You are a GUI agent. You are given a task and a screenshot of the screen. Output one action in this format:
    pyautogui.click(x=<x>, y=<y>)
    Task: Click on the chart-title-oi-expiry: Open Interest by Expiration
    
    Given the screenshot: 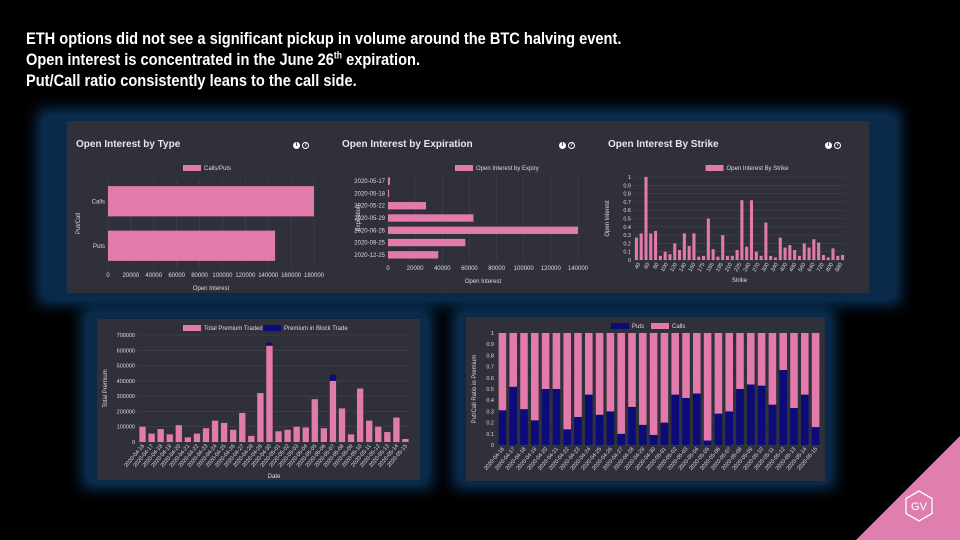 What is the action you would take?
    pyautogui.click(x=407, y=144)
    